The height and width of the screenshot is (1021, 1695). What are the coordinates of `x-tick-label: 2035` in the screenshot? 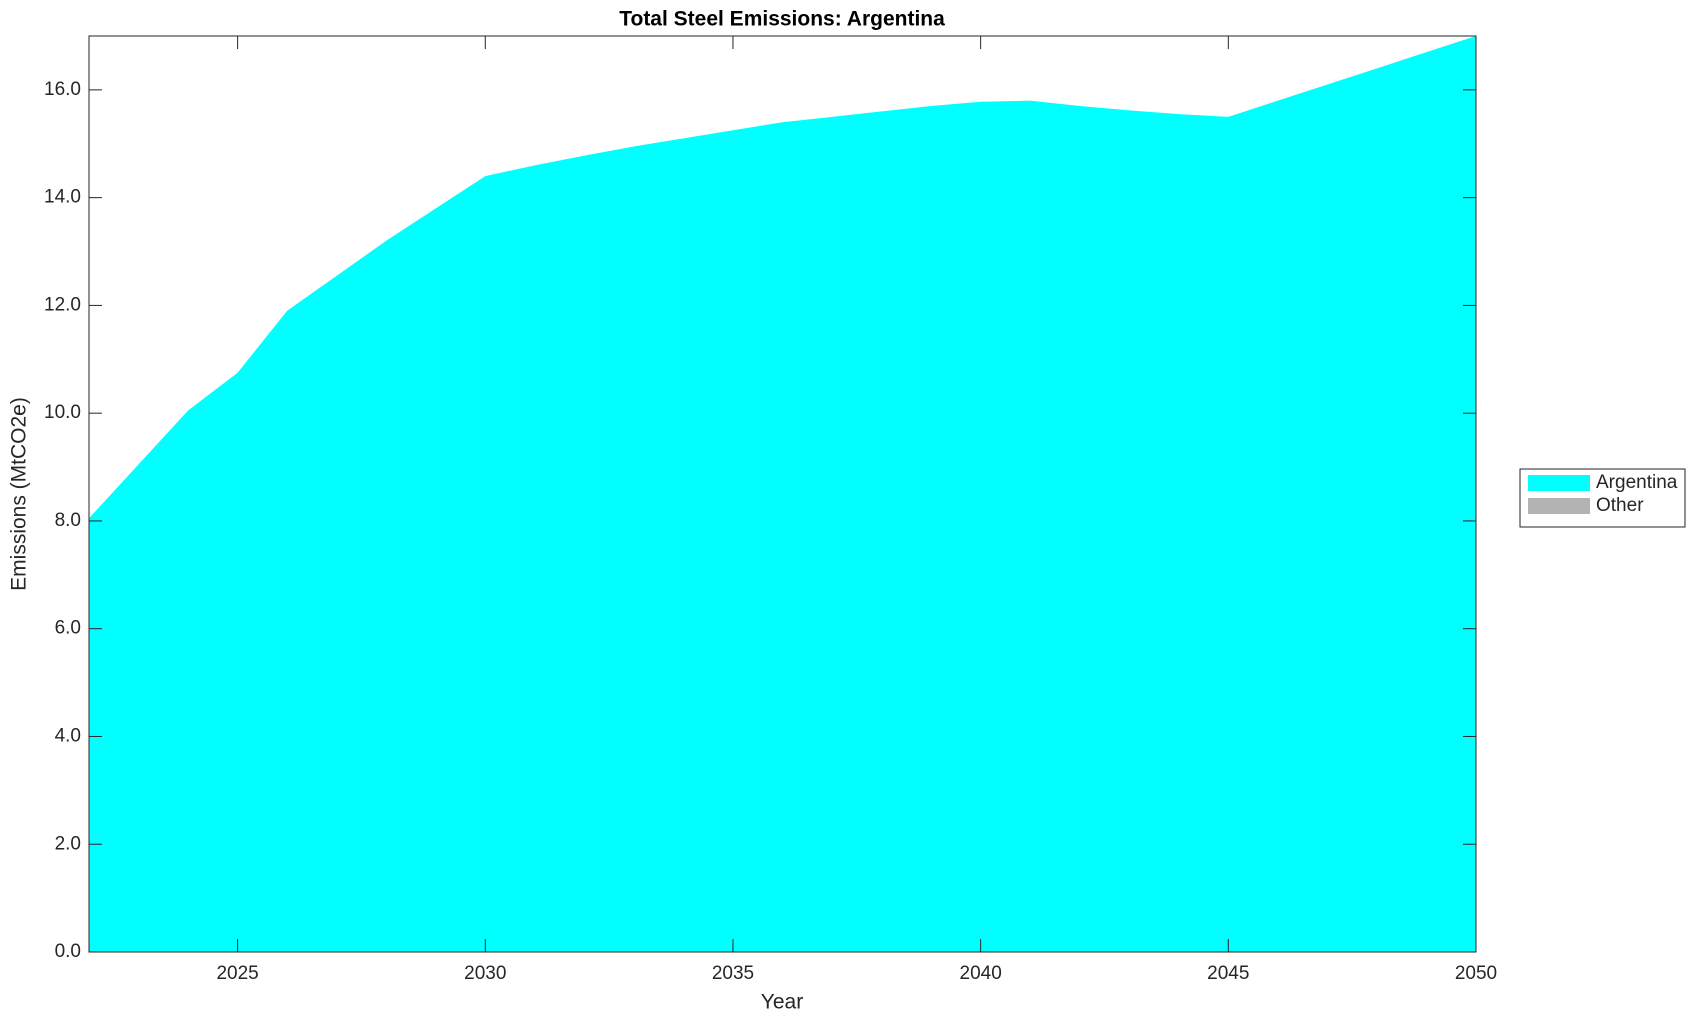 It's located at (733, 973).